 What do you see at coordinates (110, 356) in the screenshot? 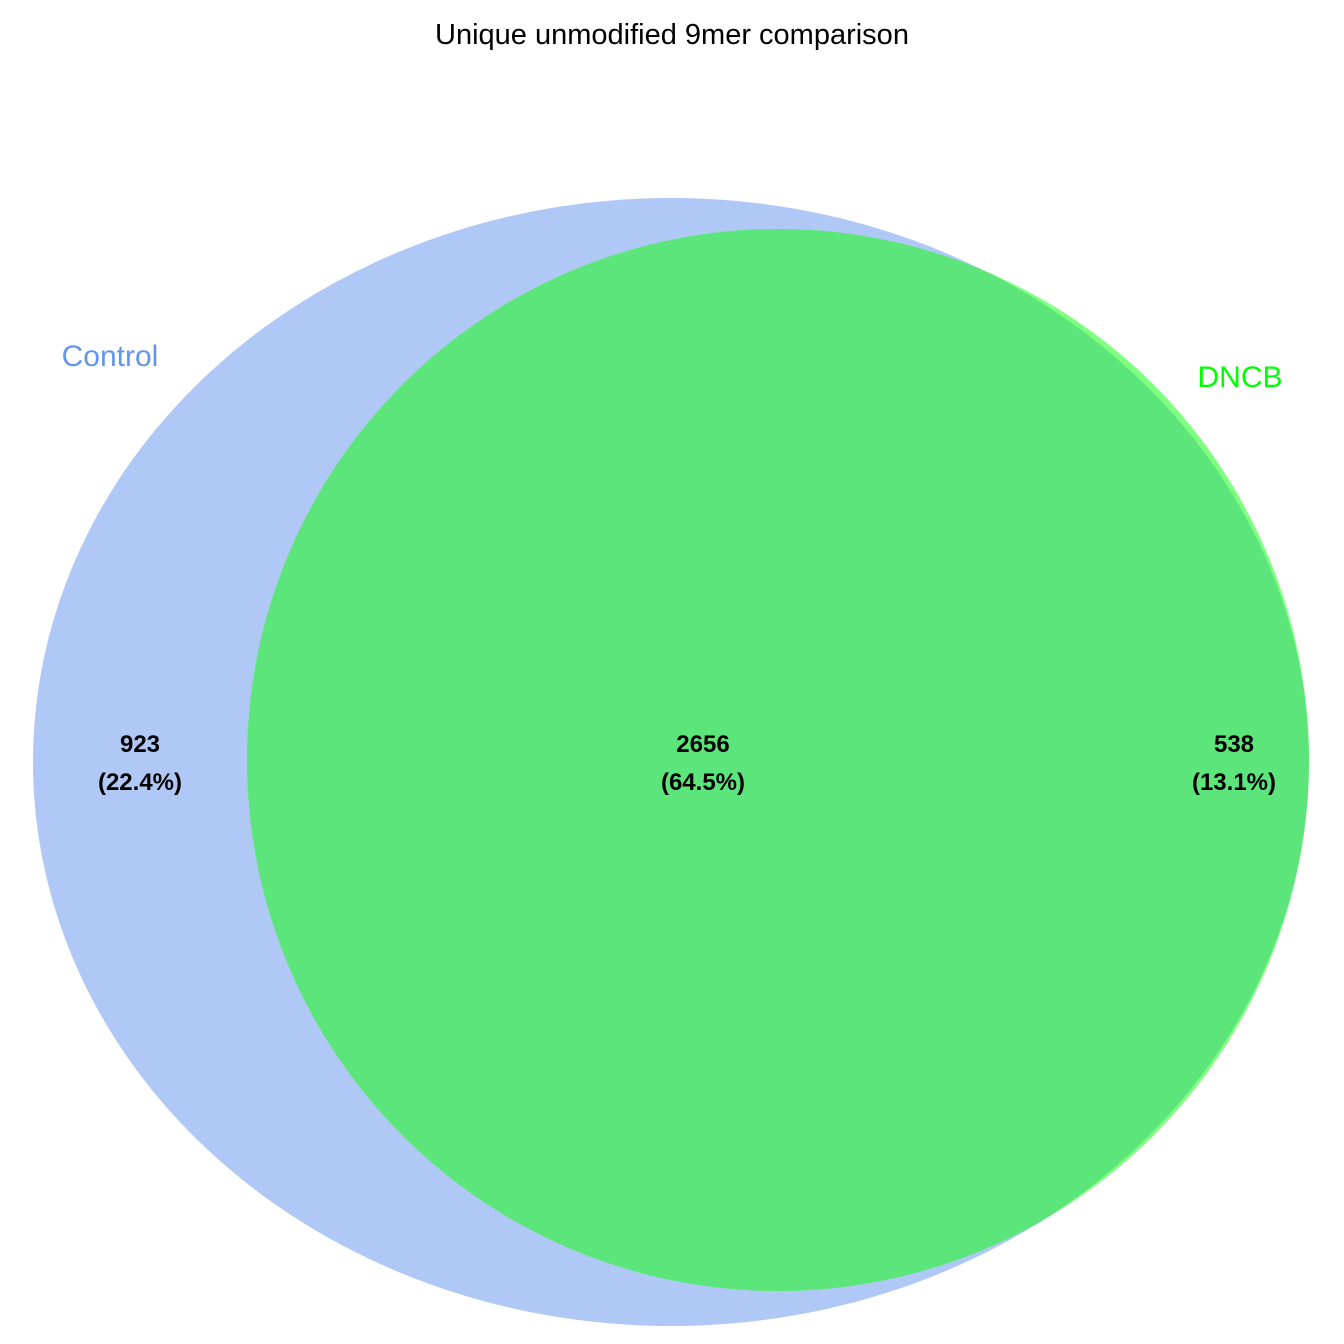
I see `control-label: Control` at bounding box center [110, 356].